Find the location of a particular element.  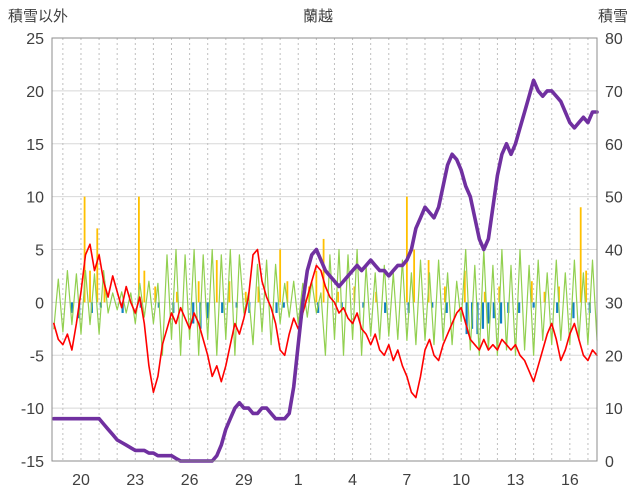

x-axis-tick: 4 is located at coordinates (352, 480).